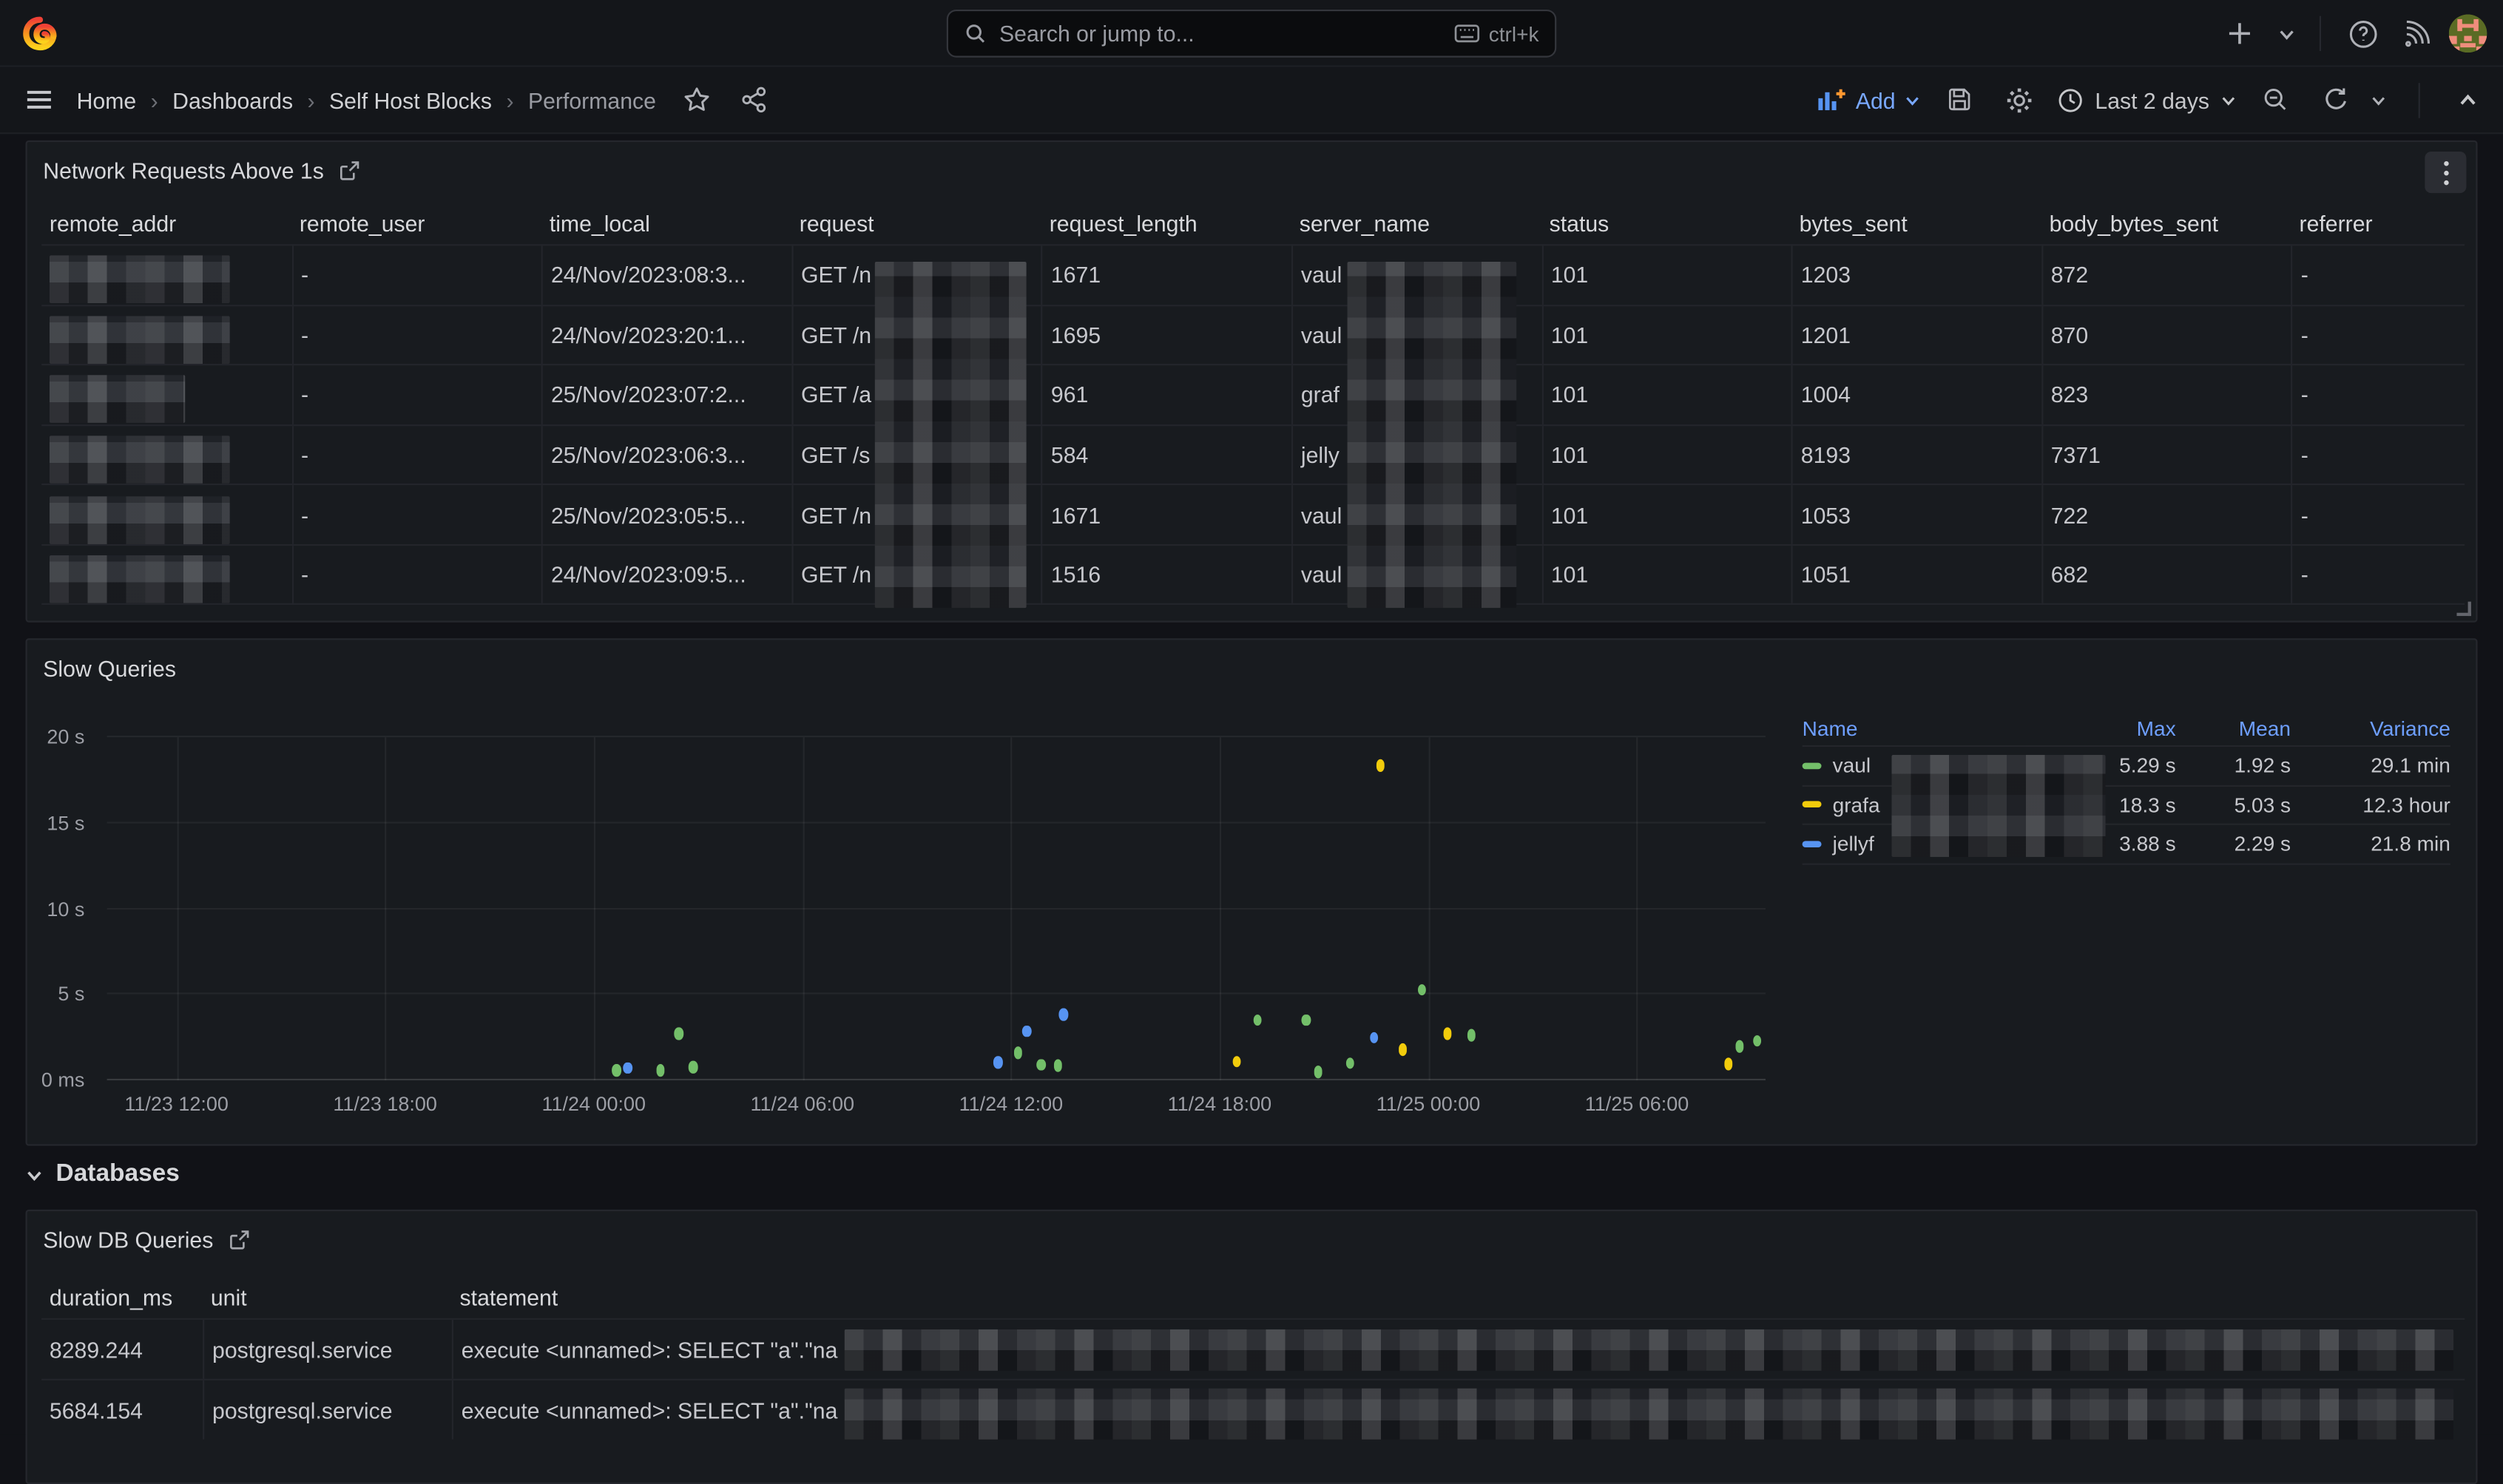  Describe the element at coordinates (2378, 100) in the screenshot. I see `refresh-interval-chevron-icon` at that location.